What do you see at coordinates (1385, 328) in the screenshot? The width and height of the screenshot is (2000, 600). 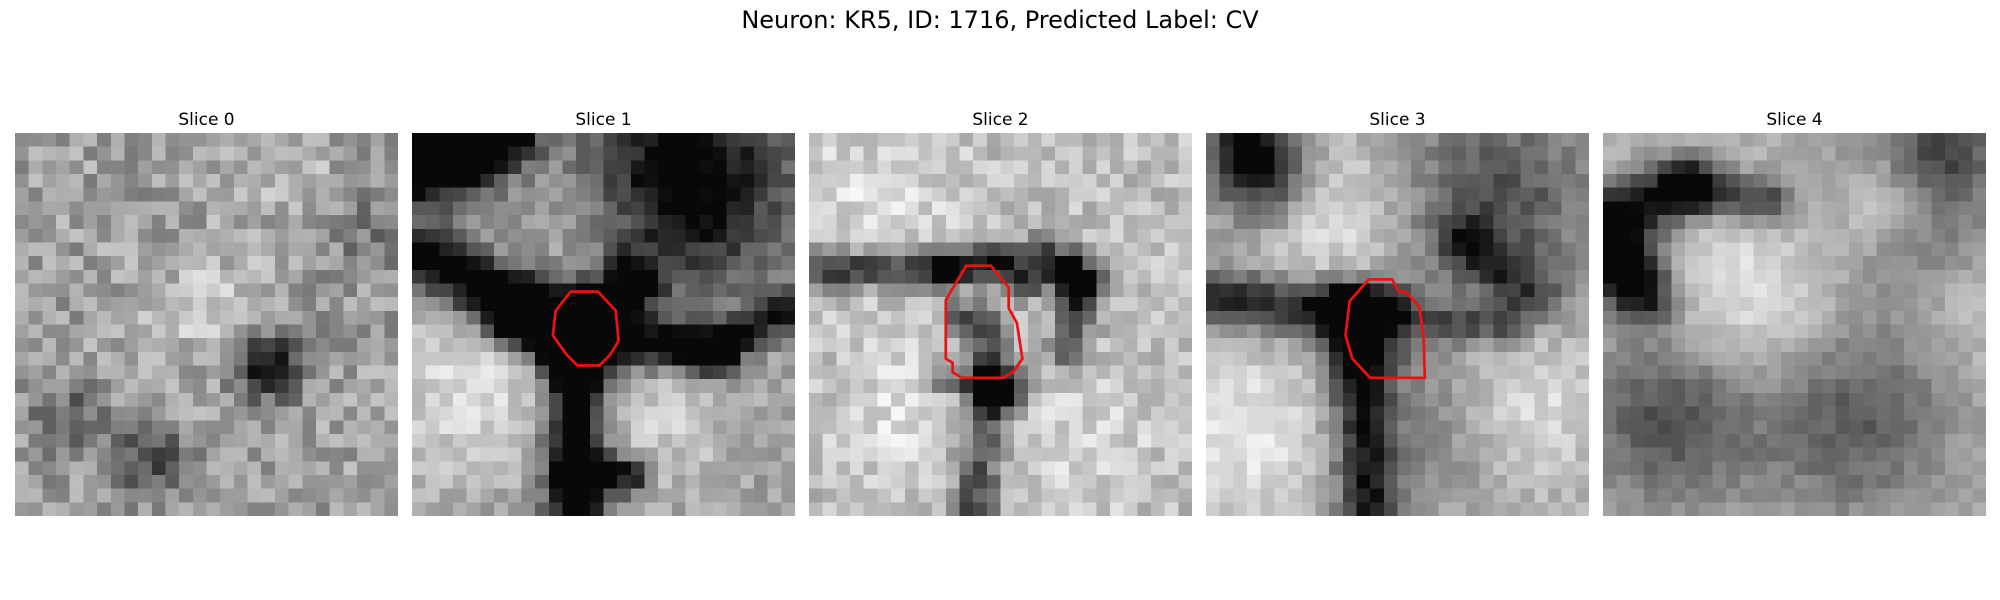 I see `segmentation-contour` at bounding box center [1385, 328].